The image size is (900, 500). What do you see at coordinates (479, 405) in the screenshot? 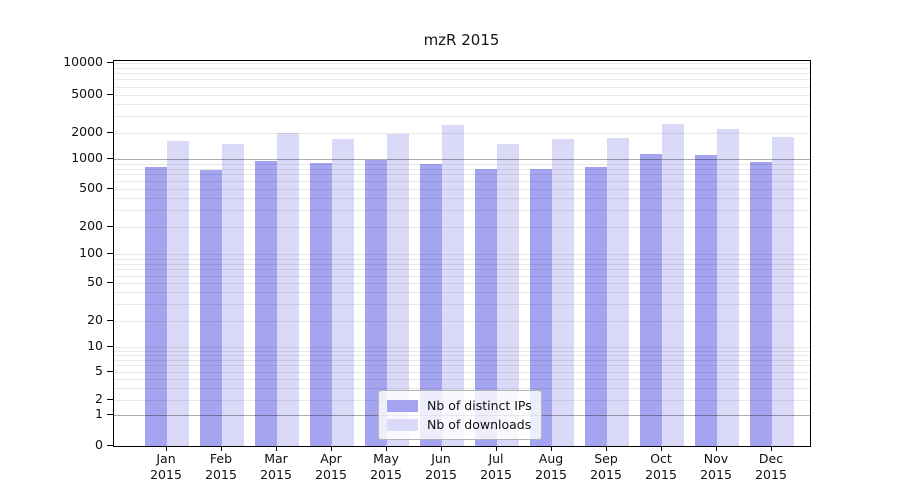
I see `legend-label-distinct-ips: Nb of distinct IPs` at bounding box center [479, 405].